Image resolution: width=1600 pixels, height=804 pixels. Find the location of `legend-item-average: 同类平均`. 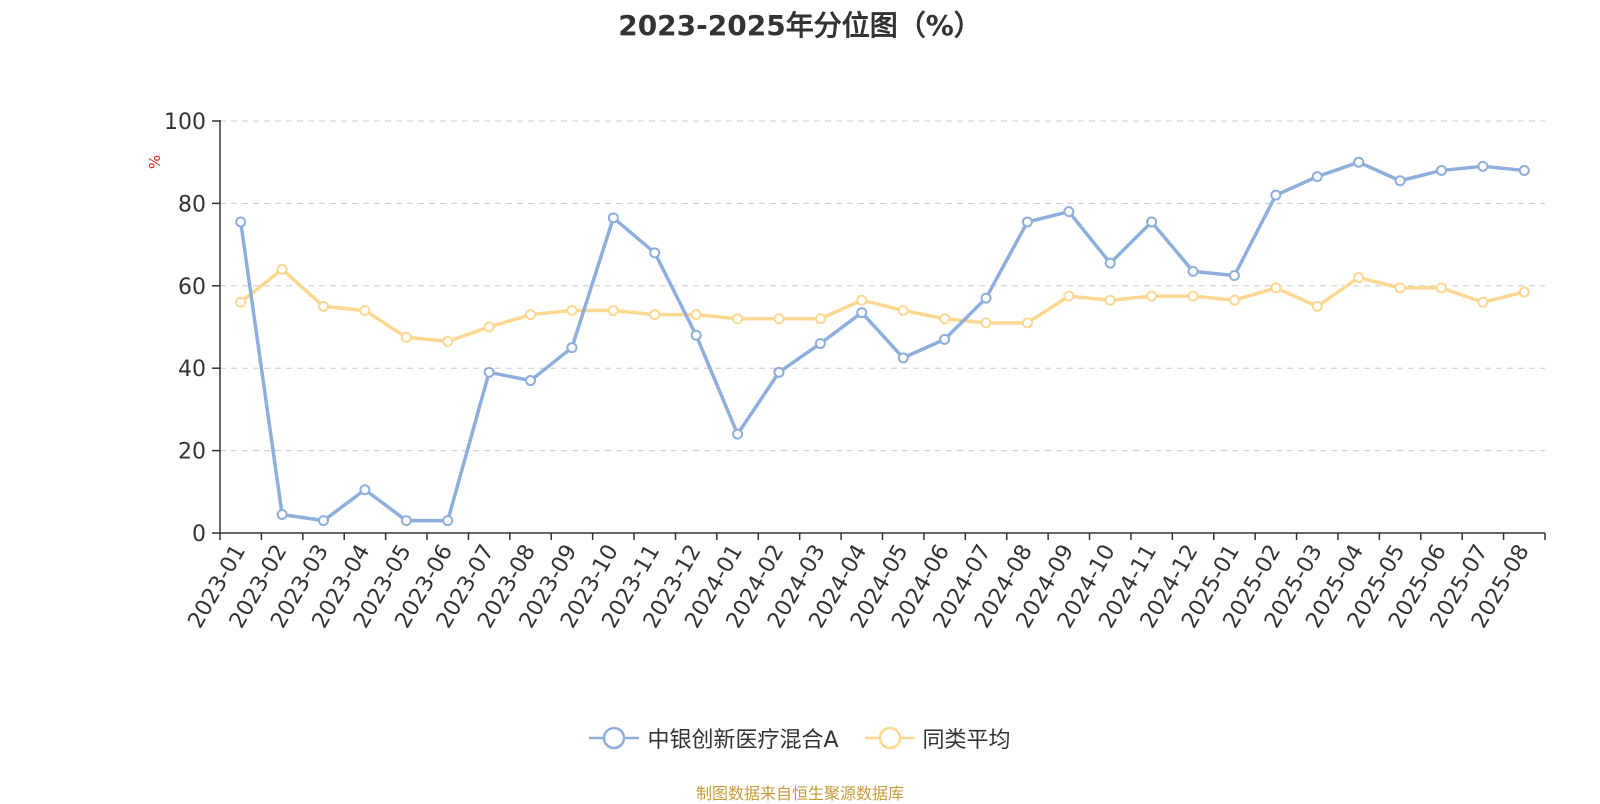

legend-item-average: 同类平均 is located at coordinates (938, 738).